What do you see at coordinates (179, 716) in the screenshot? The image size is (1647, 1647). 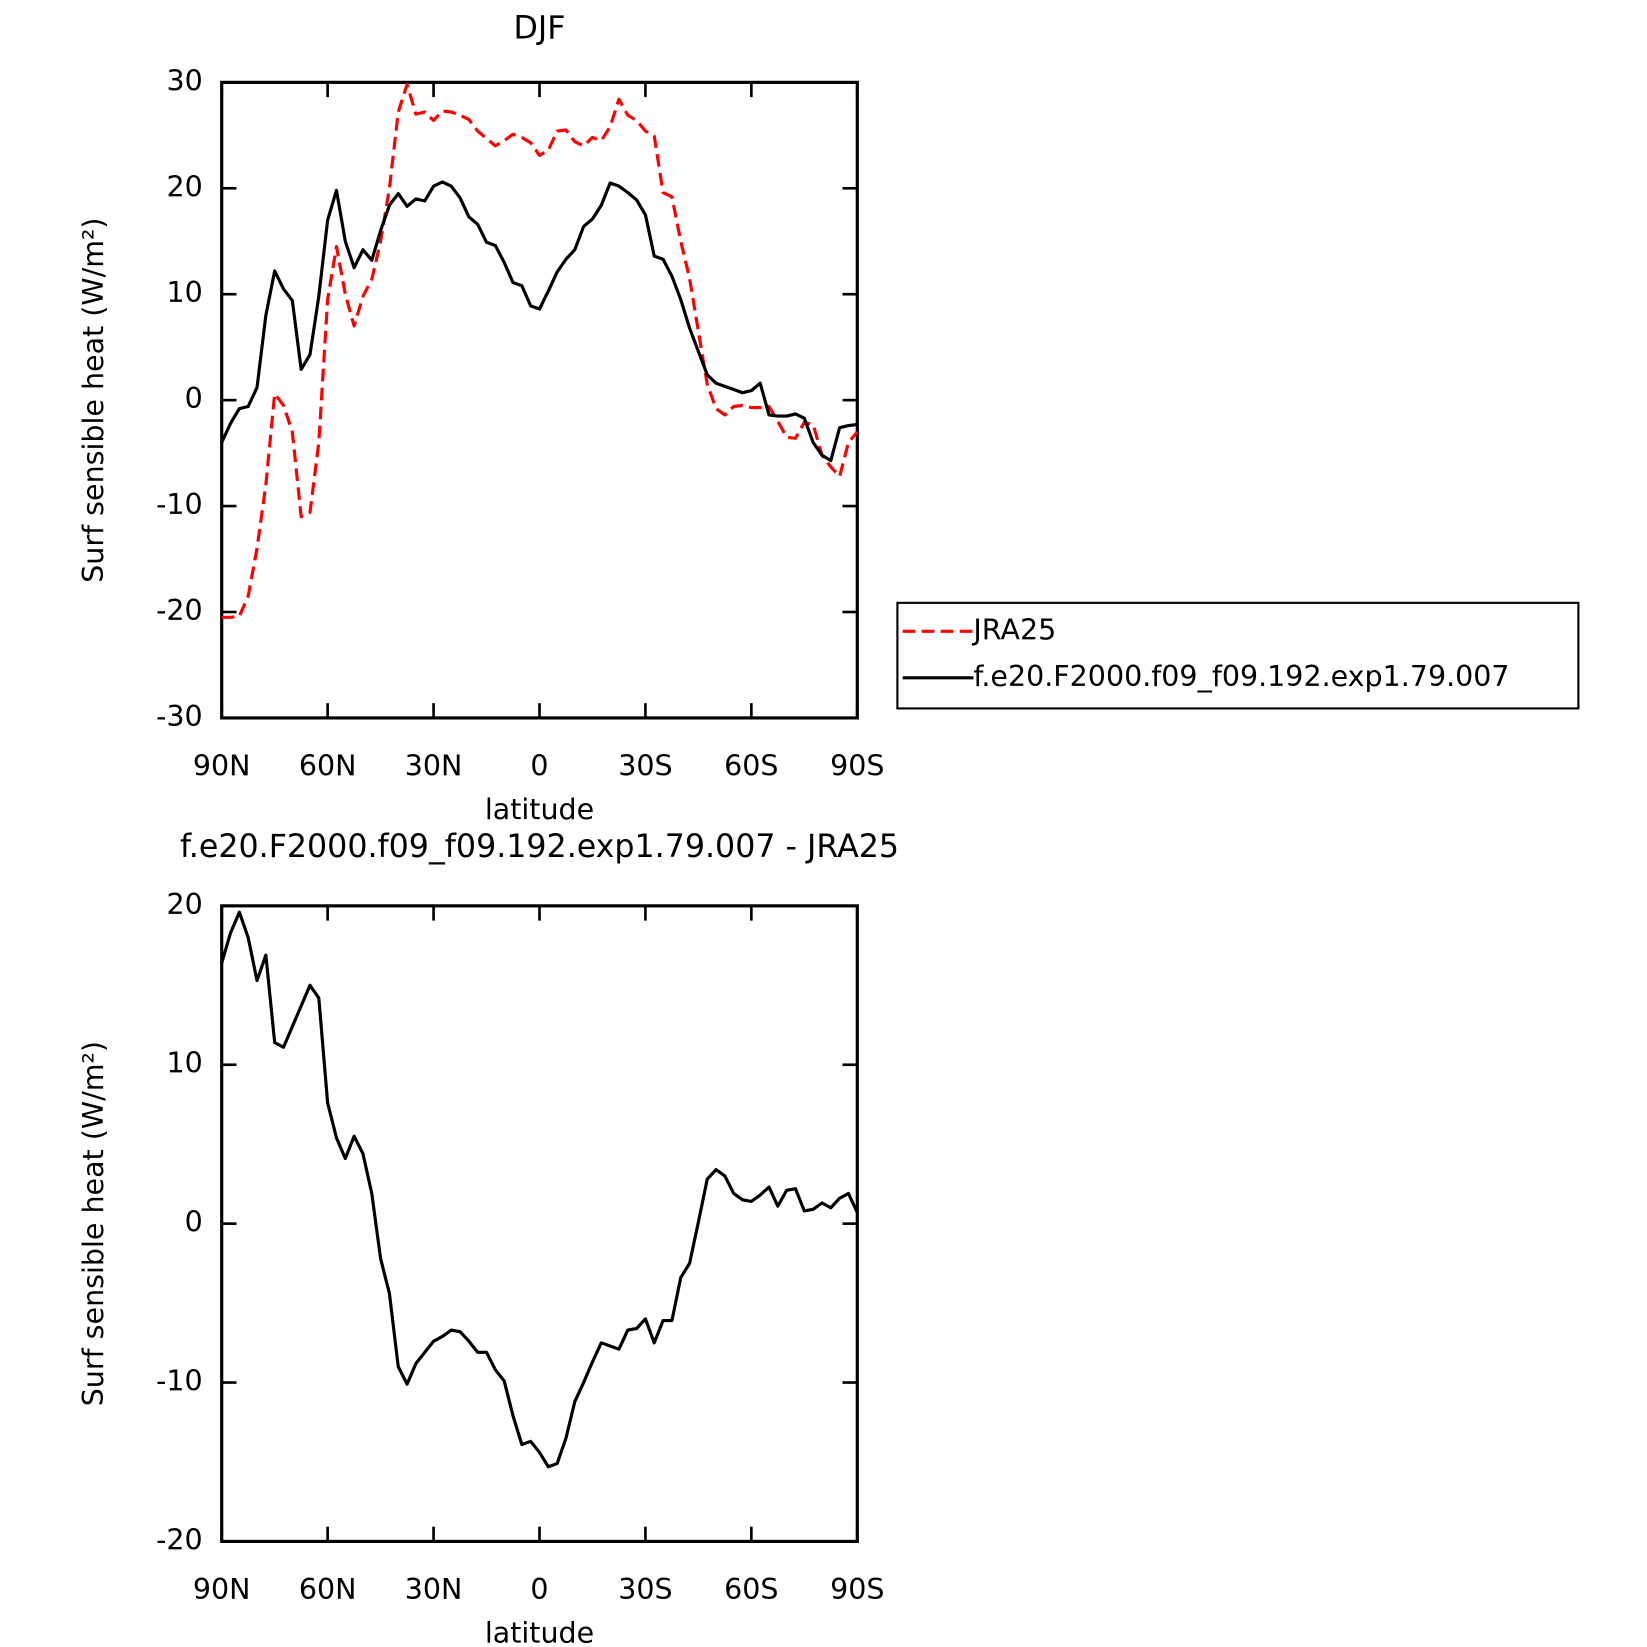 I see `y-tick-label: -30` at bounding box center [179, 716].